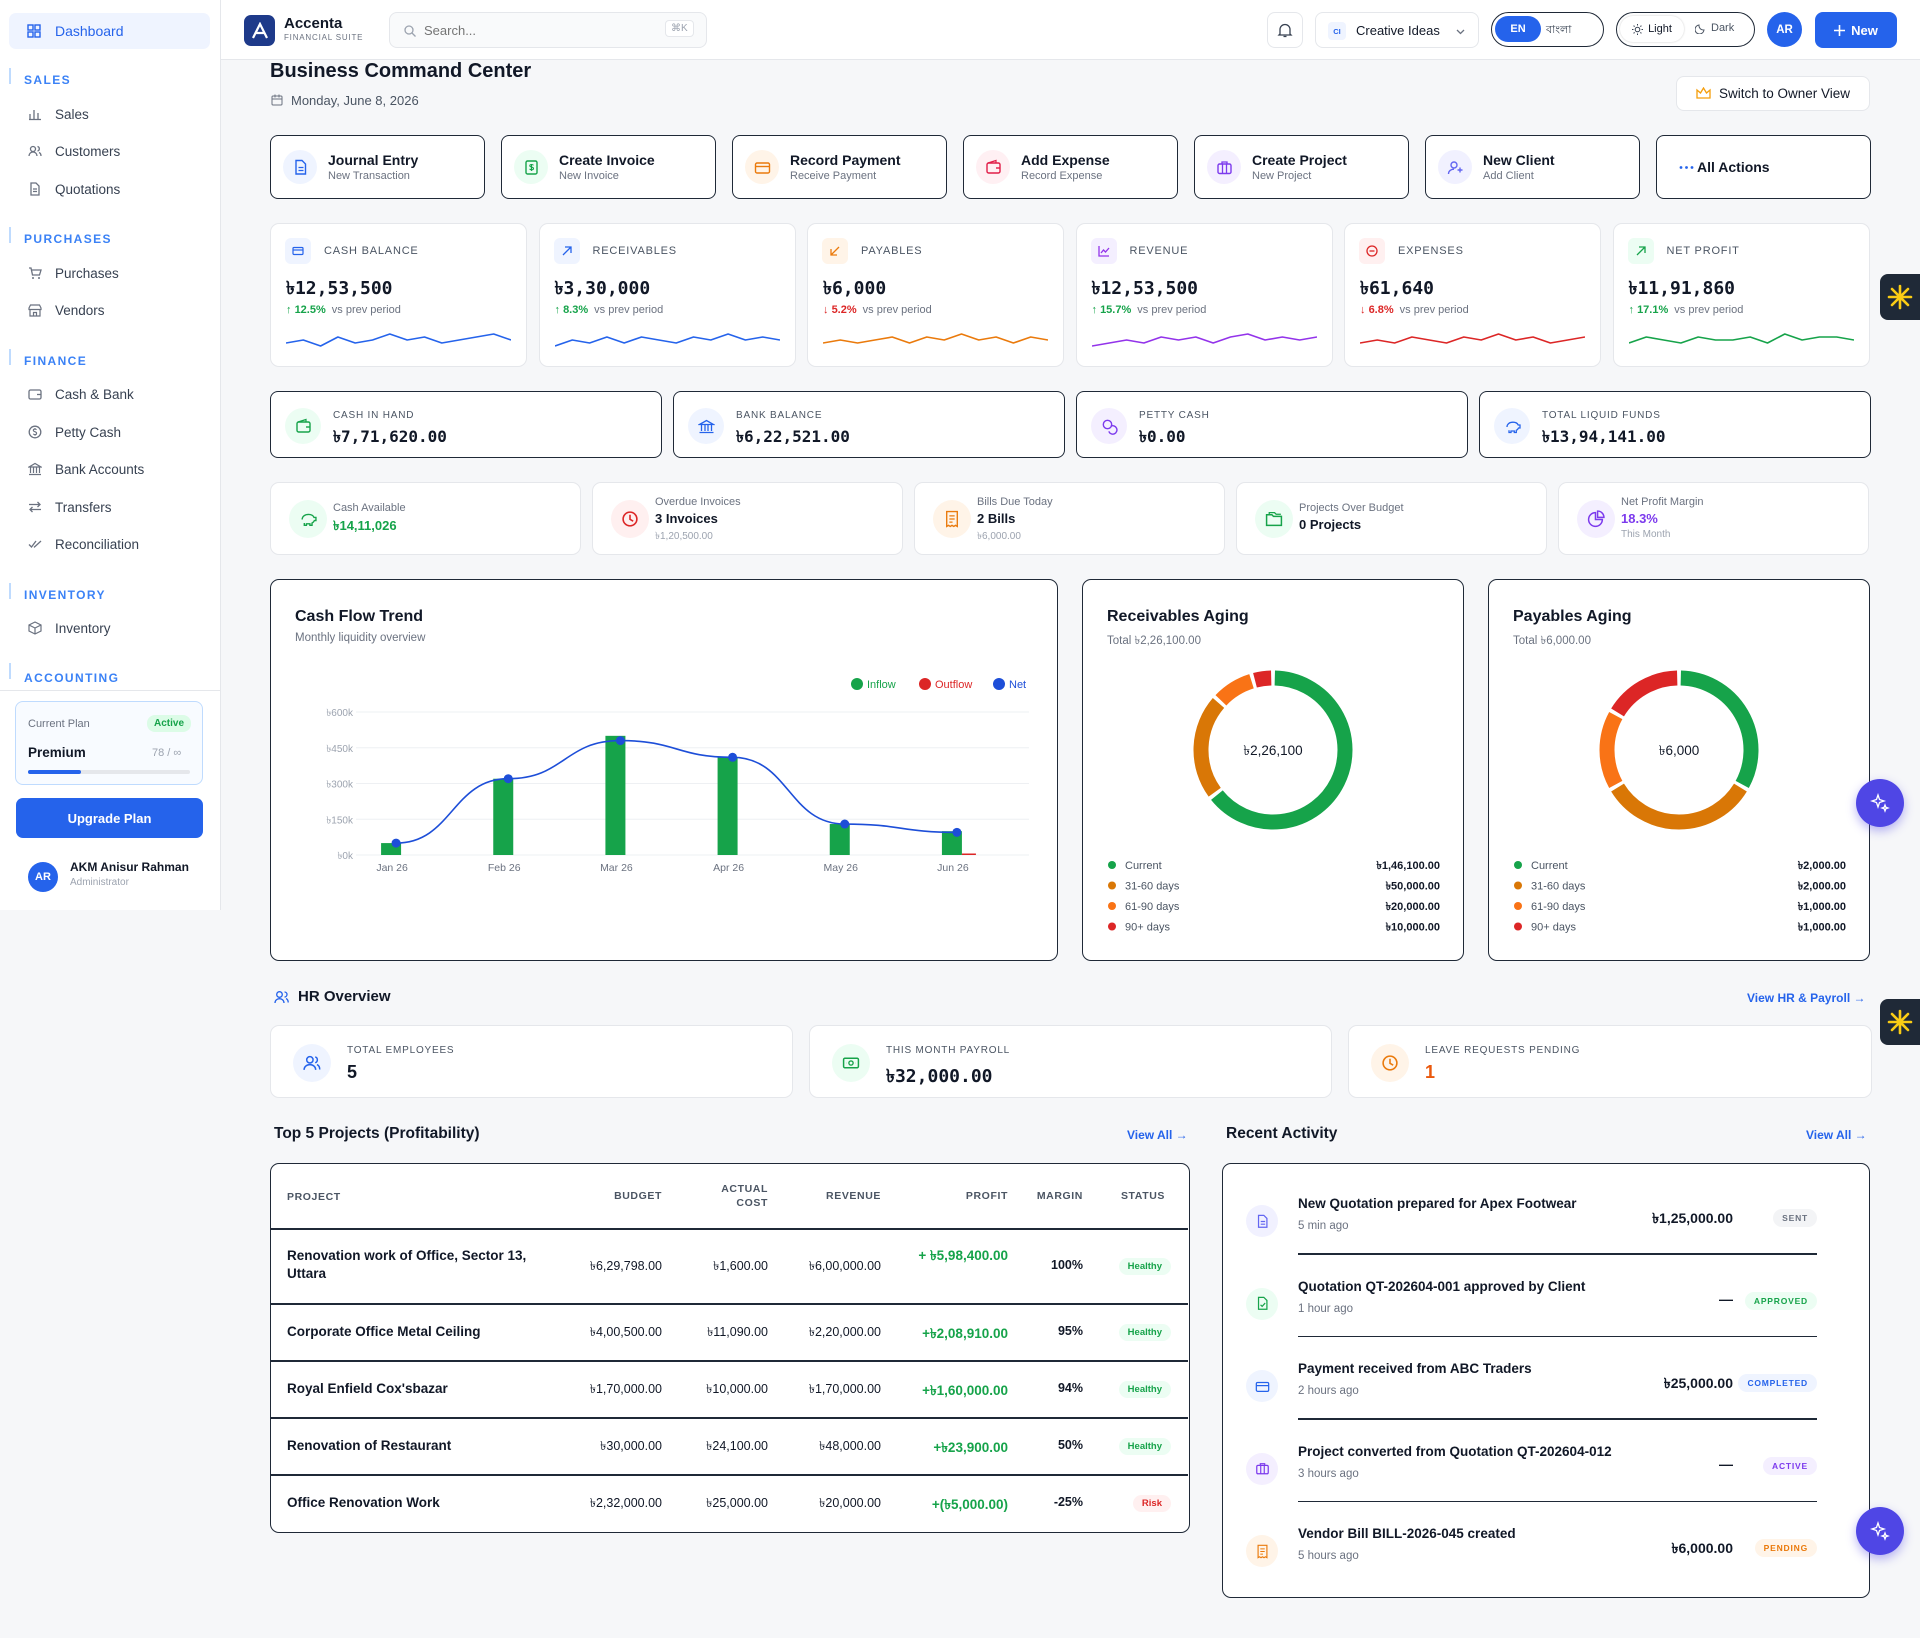 Image resolution: width=1920 pixels, height=1638 pixels. What do you see at coordinates (1806, 998) in the screenshot?
I see `view-hr-payroll-link: View HR & Payroll →` at bounding box center [1806, 998].